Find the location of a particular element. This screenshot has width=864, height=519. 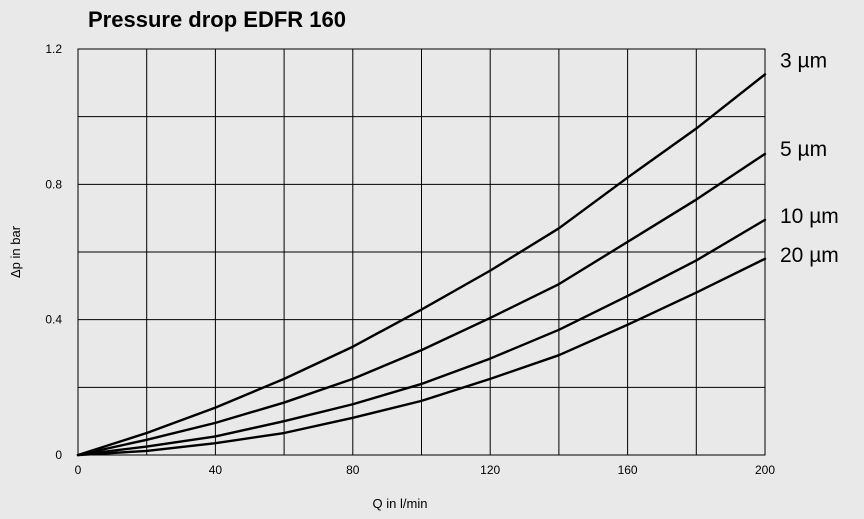

x-axis-label: Q in l/min is located at coordinates (400, 503).